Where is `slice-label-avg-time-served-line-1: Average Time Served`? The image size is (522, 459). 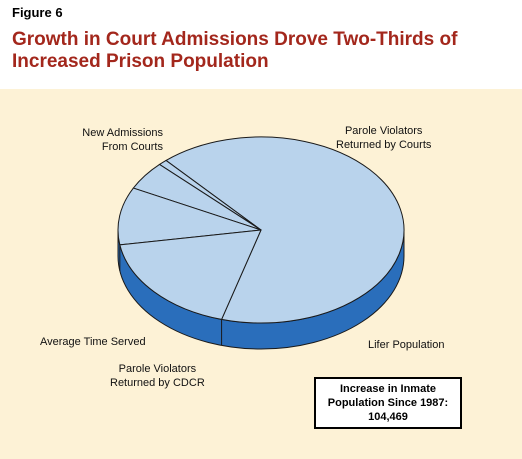 slice-label-avg-time-served-line-1: Average Time Served is located at coordinates (93, 342).